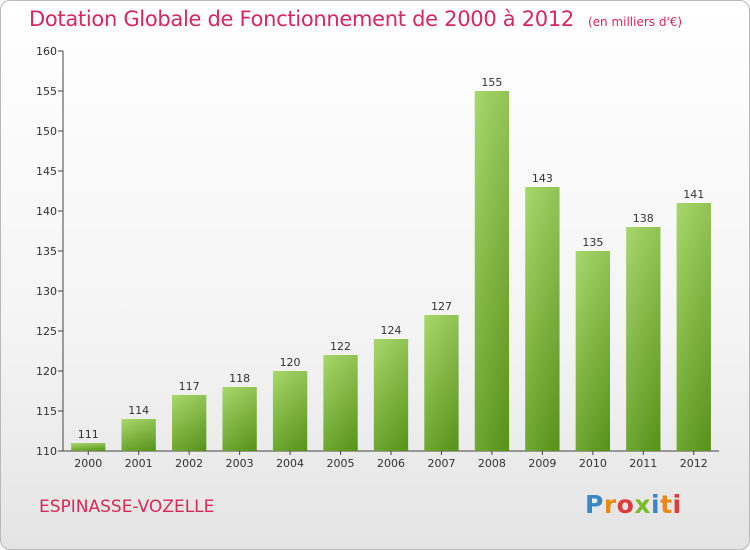  What do you see at coordinates (46, 171) in the screenshot?
I see `y-tick-label: 145` at bounding box center [46, 171].